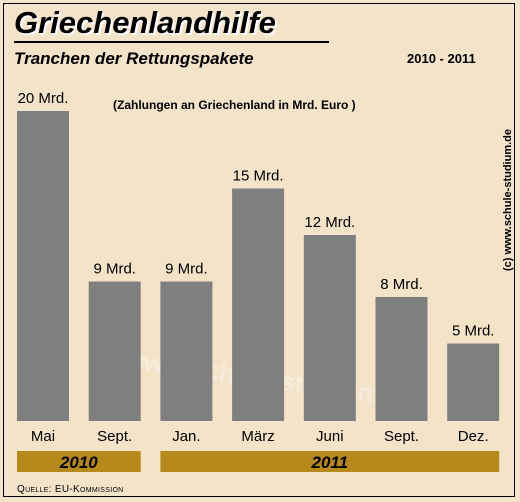 The height and width of the screenshot is (502, 520). What do you see at coordinates (401, 436) in the screenshot?
I see `category-label-5: Sept.` at bounding box center [401, 436].